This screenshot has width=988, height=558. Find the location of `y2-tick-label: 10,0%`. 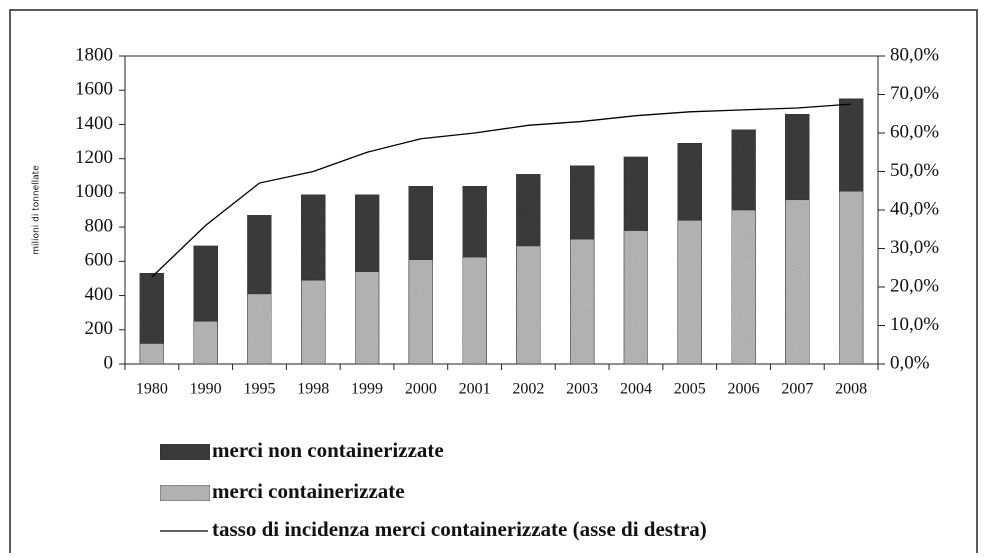

y2-tick-label: 10,0% is located at coordinates (914, 324).